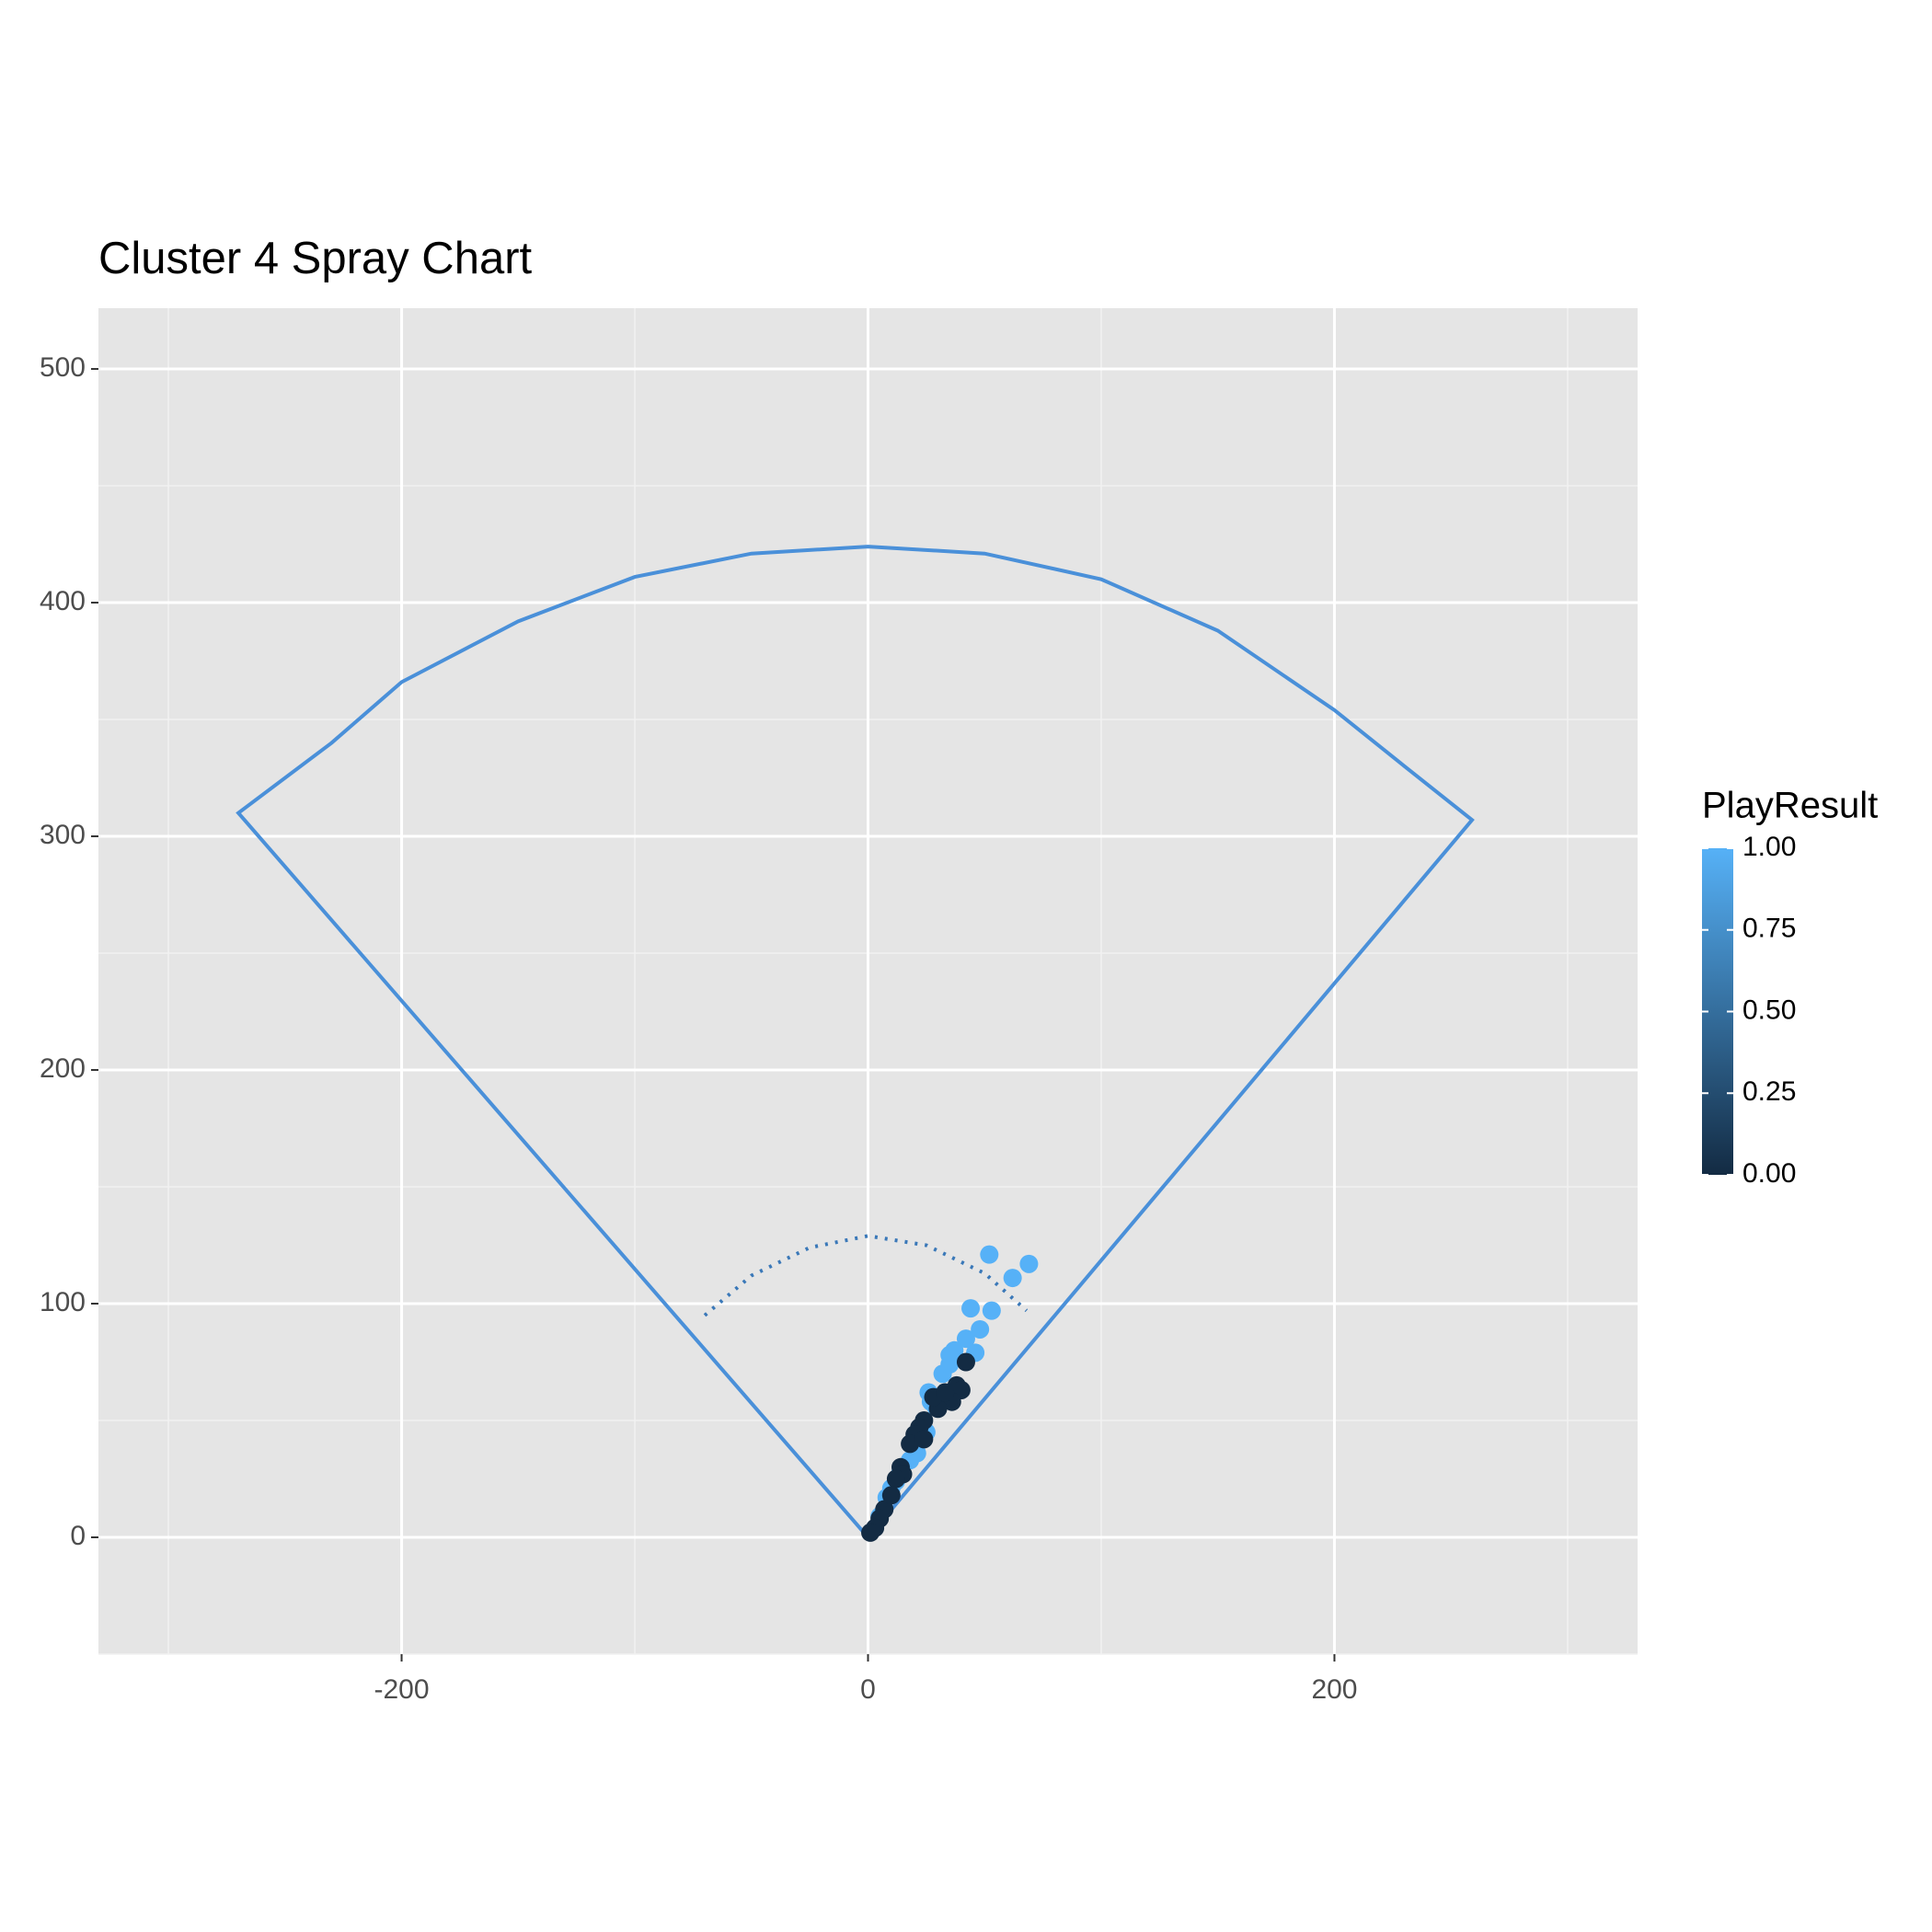 This screenshot has width=1932, height=1932. Describe the element at coordinates (63, 601) in the screenshot. I see `y-tick-label: 400` at that location.